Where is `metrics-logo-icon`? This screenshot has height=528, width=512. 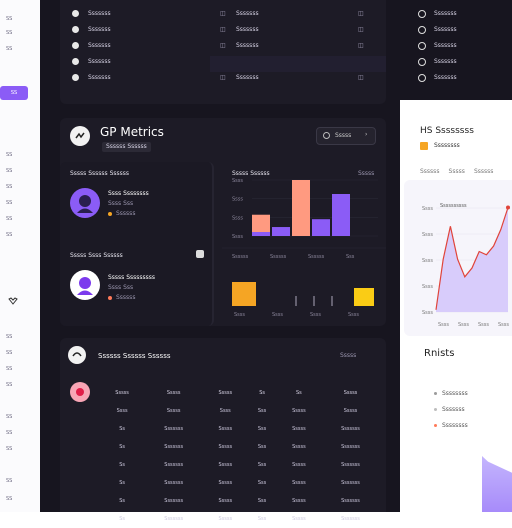
metrics-logo-icon is located at coordinates (80, 136).